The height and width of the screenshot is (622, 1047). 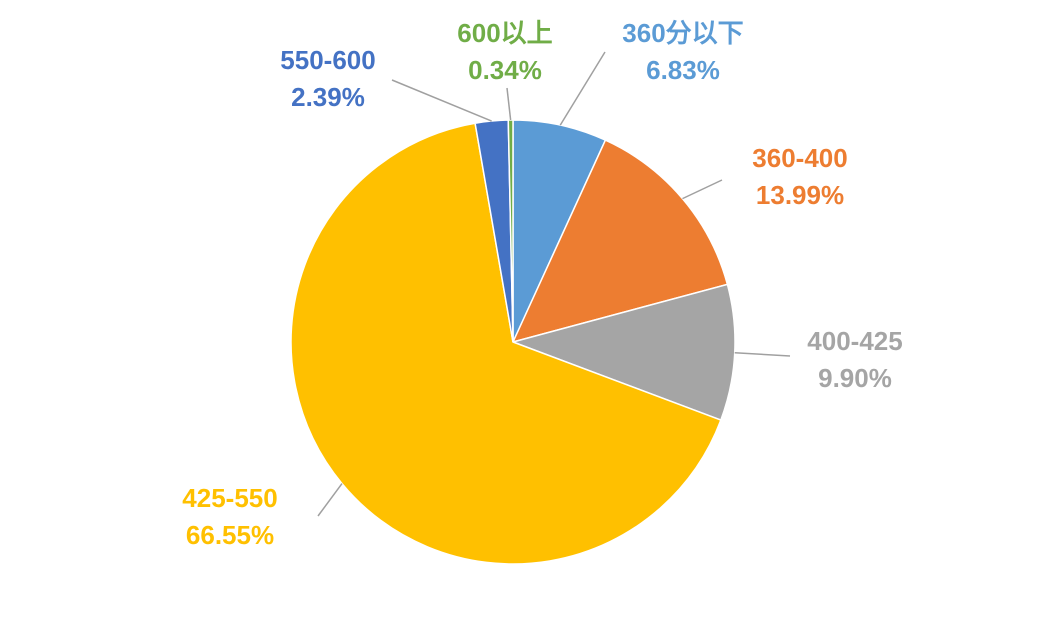 I want to click on slice-category-label: 360-400, so click(x=799, y=158).